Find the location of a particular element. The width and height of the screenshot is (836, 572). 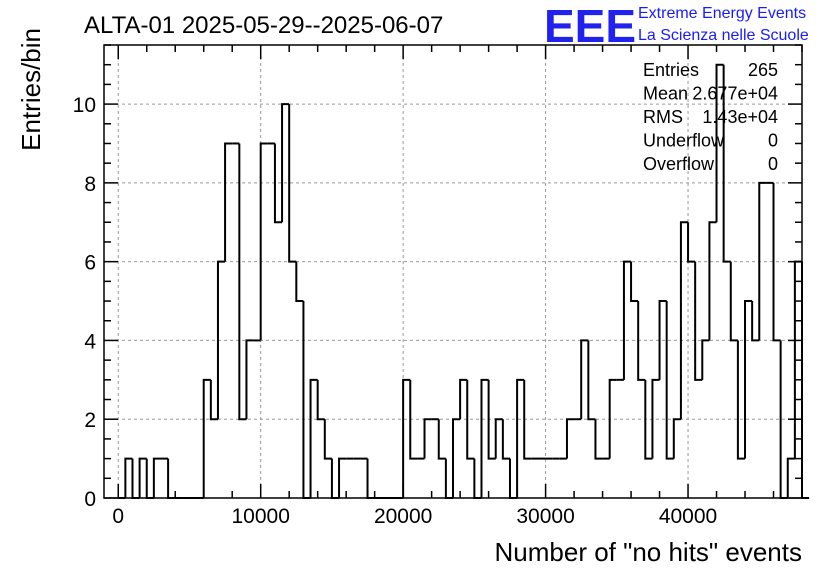

y-tick-label: 10 is located at coordinates (84, 105).